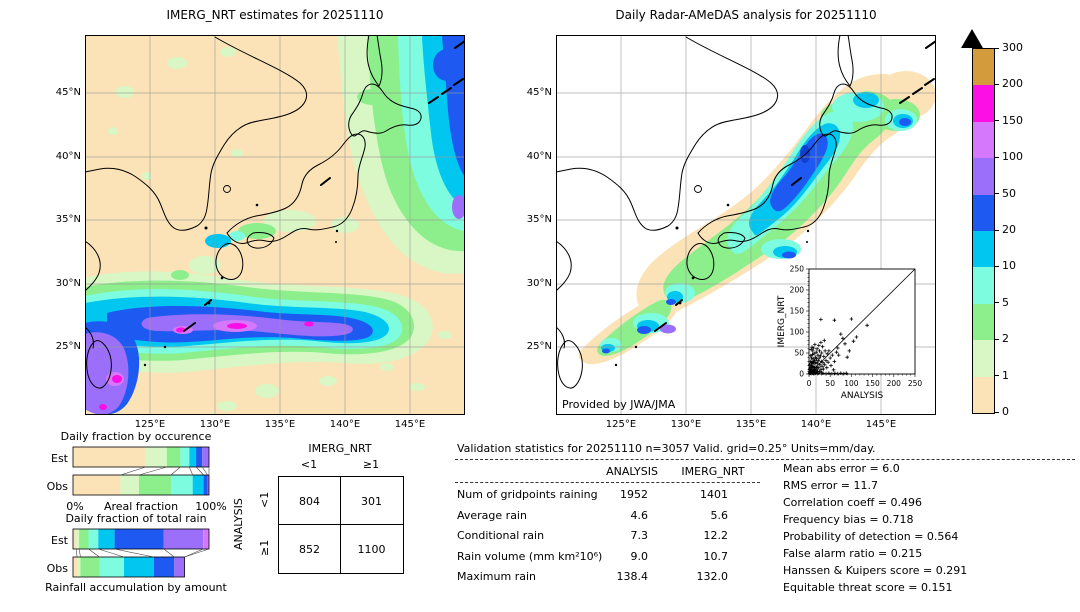 This screenshot has width=1080, height=612. What do you see at coordinates (1005, 302) in the screenshot?
I see `colorbar-tick-label: 5` at bounding box center [1005, 302].